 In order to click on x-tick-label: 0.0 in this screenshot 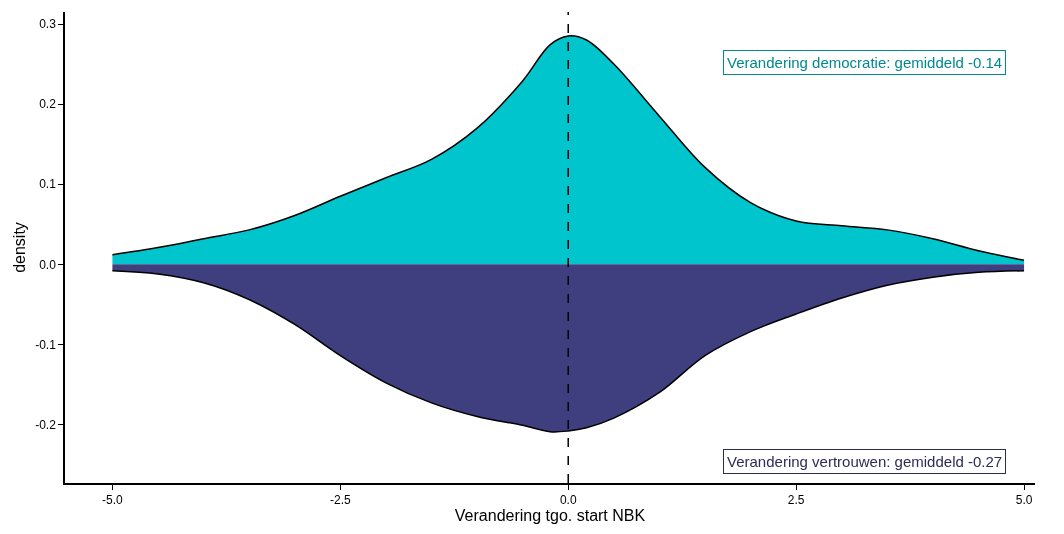, I will do `click(568, 500)`.